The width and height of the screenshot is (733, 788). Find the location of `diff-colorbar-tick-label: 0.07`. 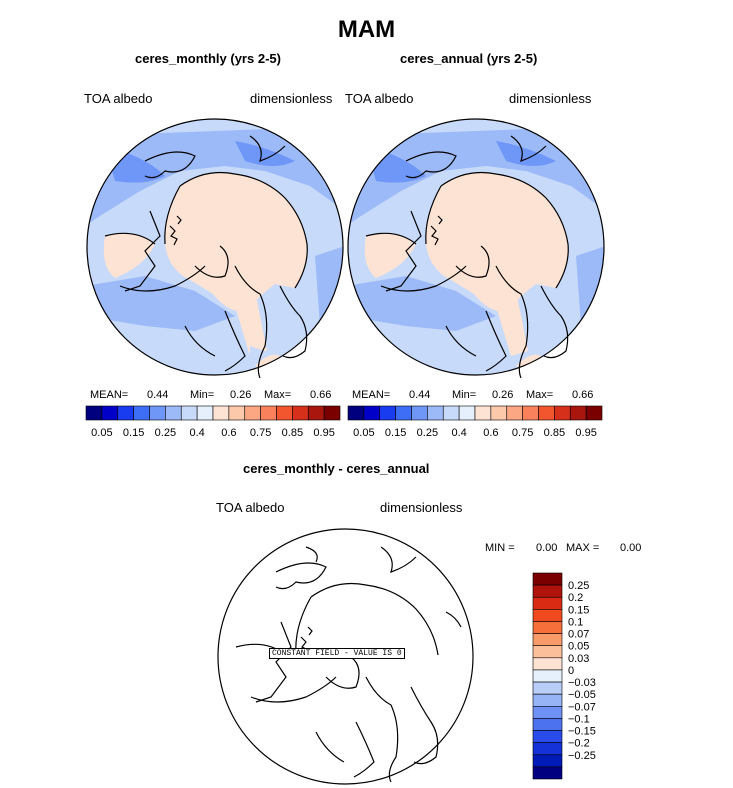

diff-colorbar-tick-label: 0.07 is located at coordinates (578, 635).